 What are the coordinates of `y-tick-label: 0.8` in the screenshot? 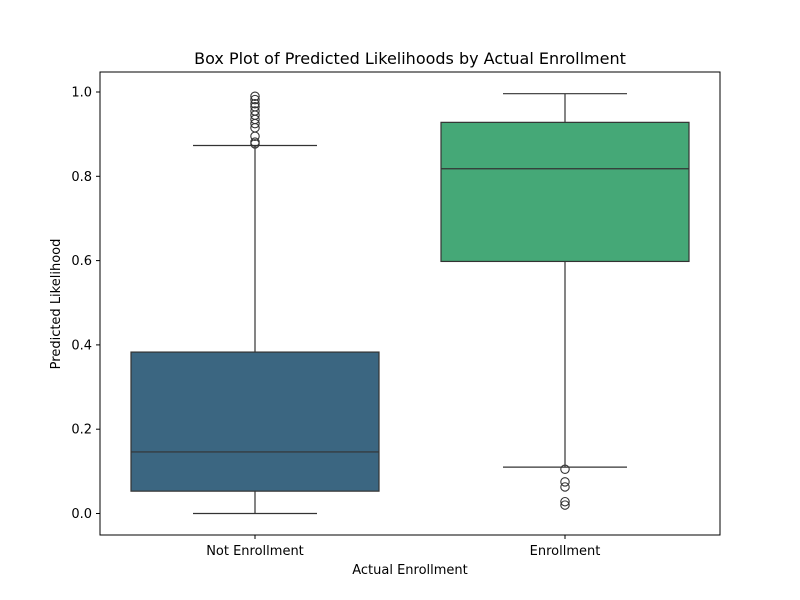 It's located at (81, 177).